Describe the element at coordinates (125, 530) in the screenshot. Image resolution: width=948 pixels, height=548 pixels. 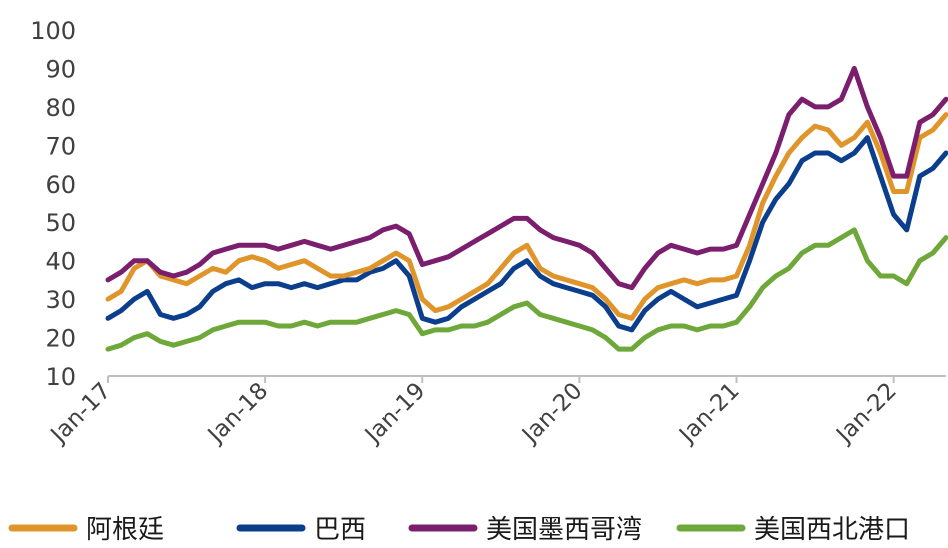
I see `legend-label: 阿根廷` at that location.